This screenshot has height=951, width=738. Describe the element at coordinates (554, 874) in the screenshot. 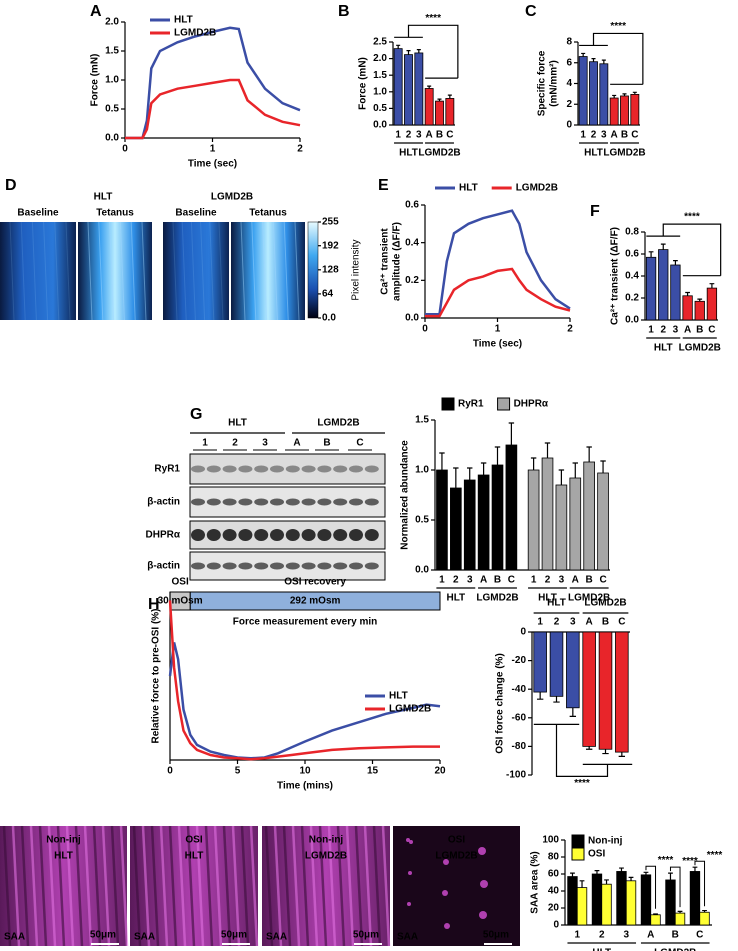

I see `y-tick-label: 60` at that location.